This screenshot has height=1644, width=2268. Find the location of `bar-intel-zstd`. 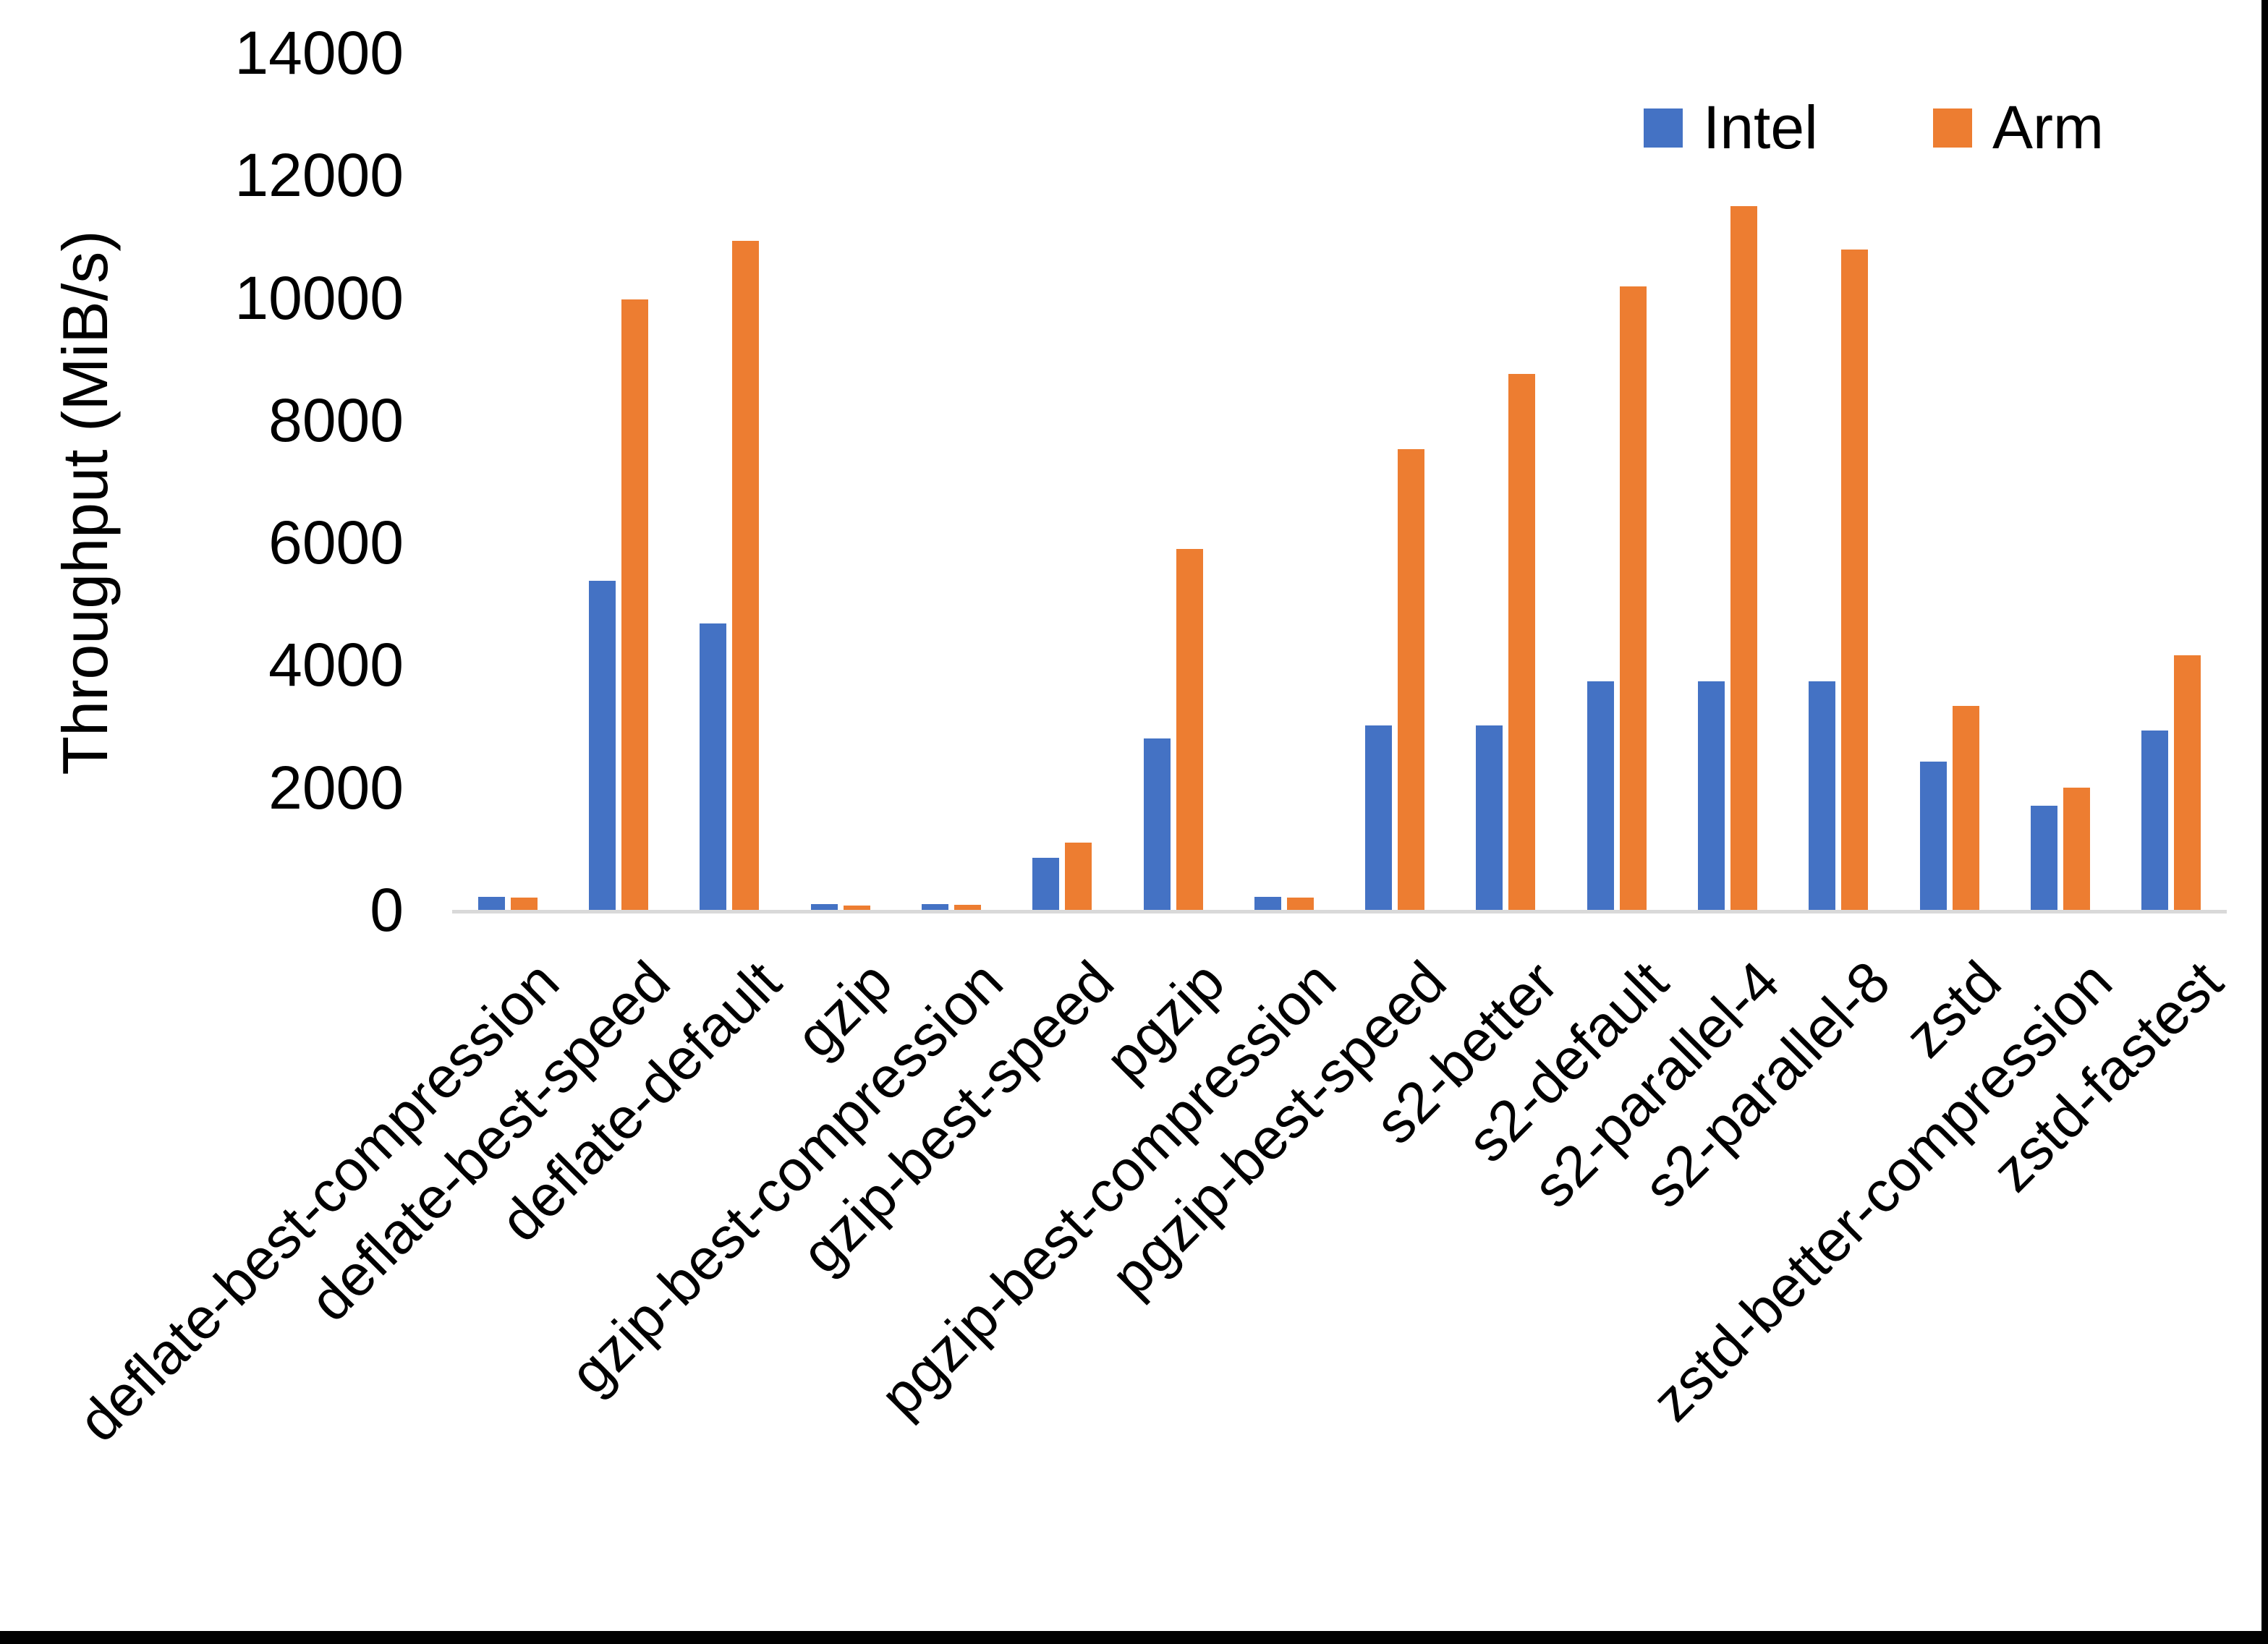

bar-intel-zstd is located at coordinates (1933, 836).